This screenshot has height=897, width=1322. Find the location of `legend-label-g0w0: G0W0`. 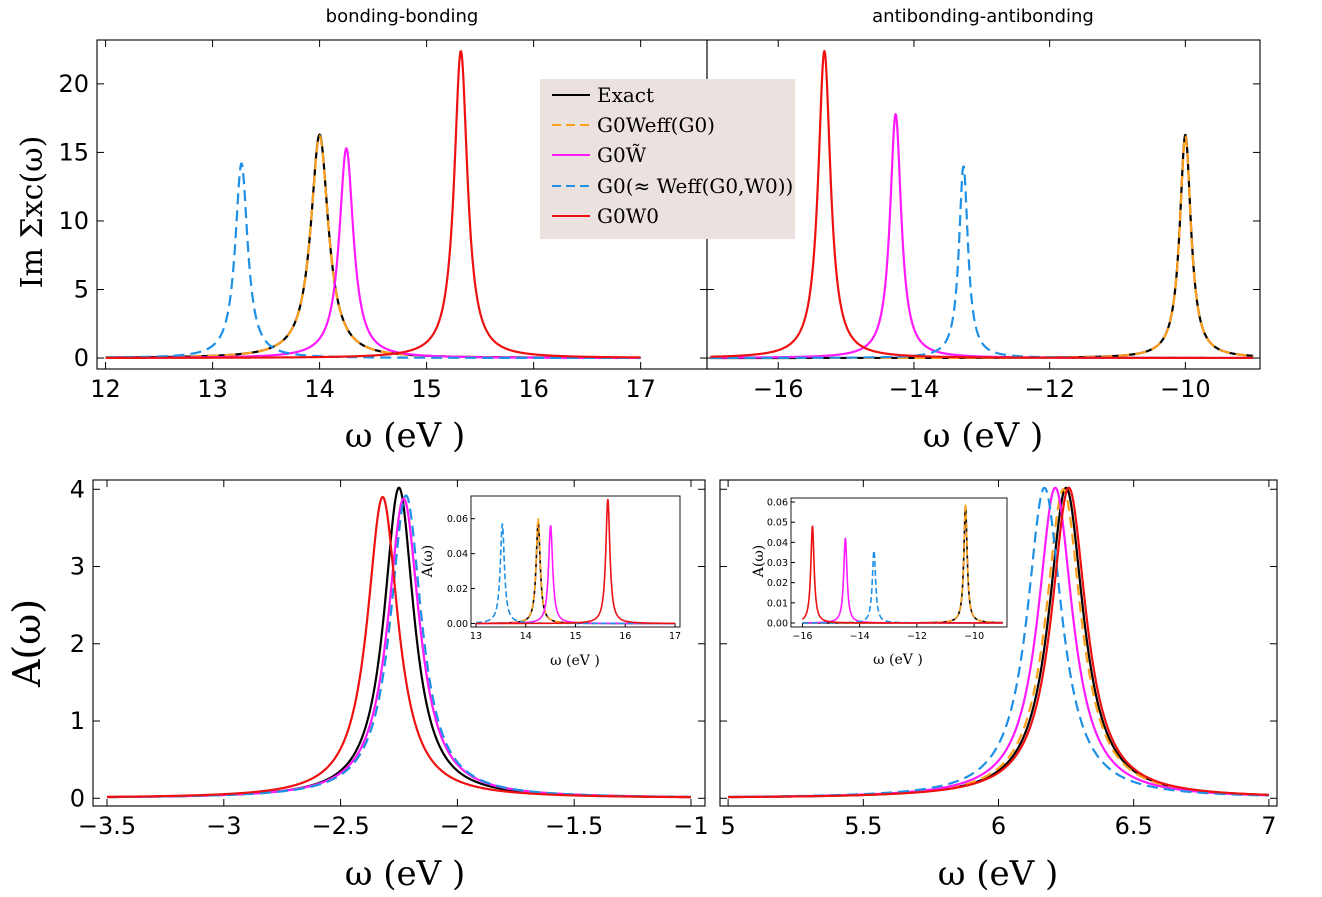

legend-label-g0w0: G0W0 is located at coordinates (628, 216).